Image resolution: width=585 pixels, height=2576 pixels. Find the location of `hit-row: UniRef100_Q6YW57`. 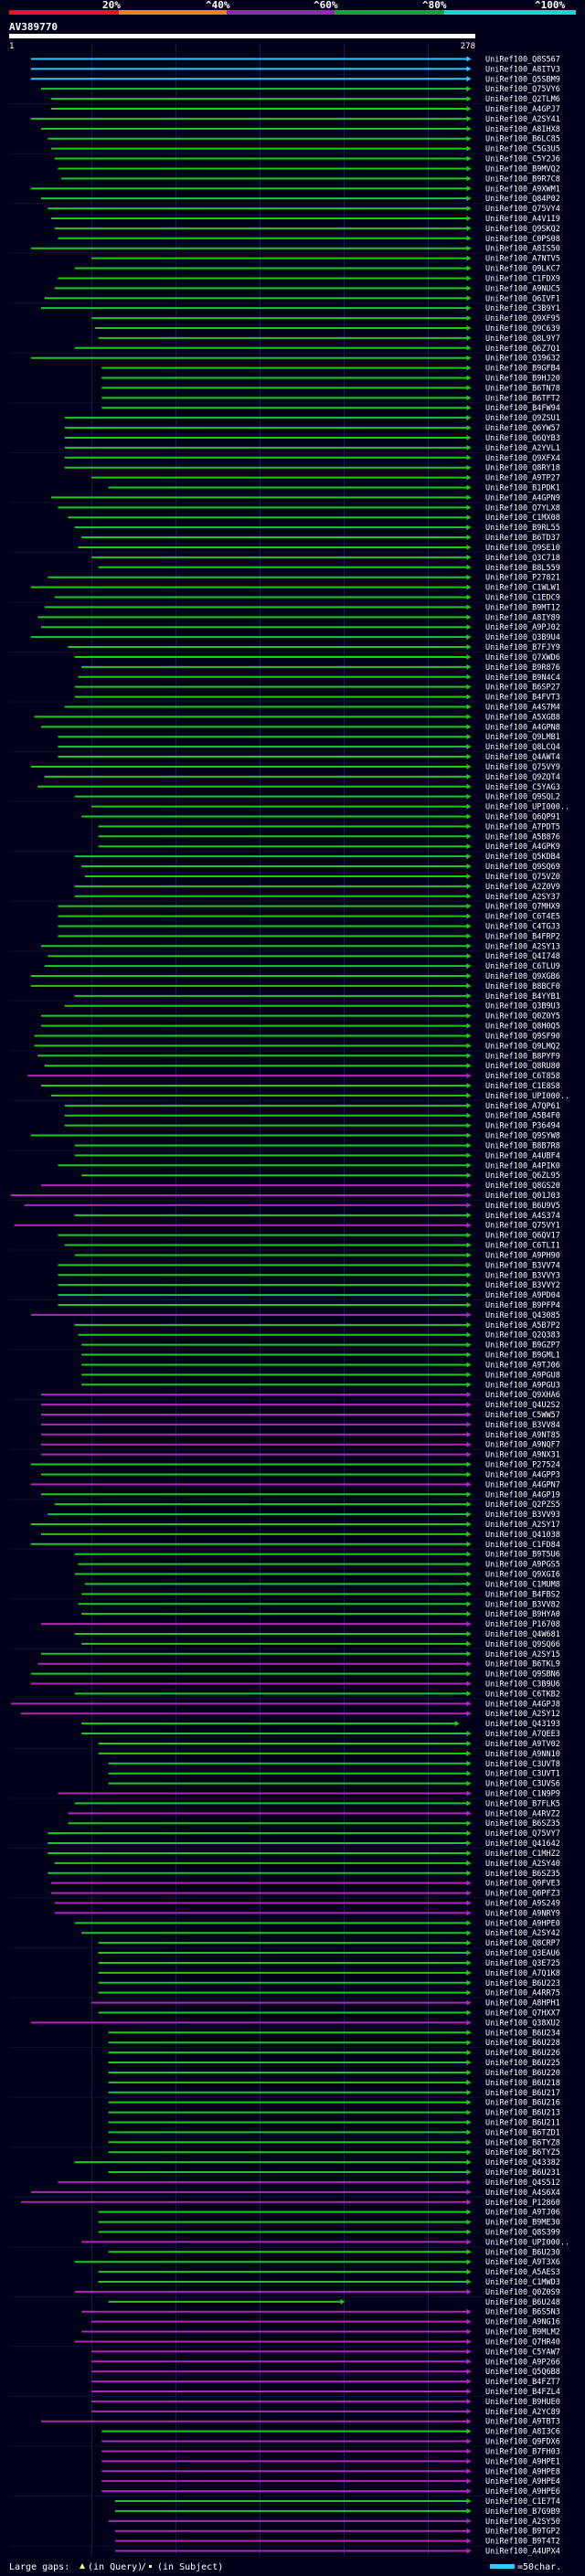

hit-row: UniRef100_Q6YW57 is located at coordinates (312, 428).